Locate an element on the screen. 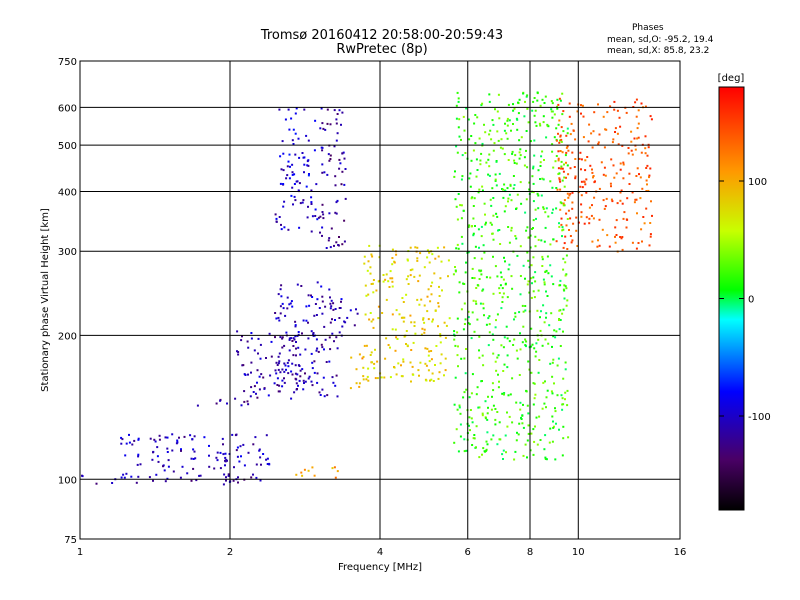 The image size is (800, 600). phase-stats-x: mean, sd,X: 85.8, 23.2 is located at coordinates (658, 51).